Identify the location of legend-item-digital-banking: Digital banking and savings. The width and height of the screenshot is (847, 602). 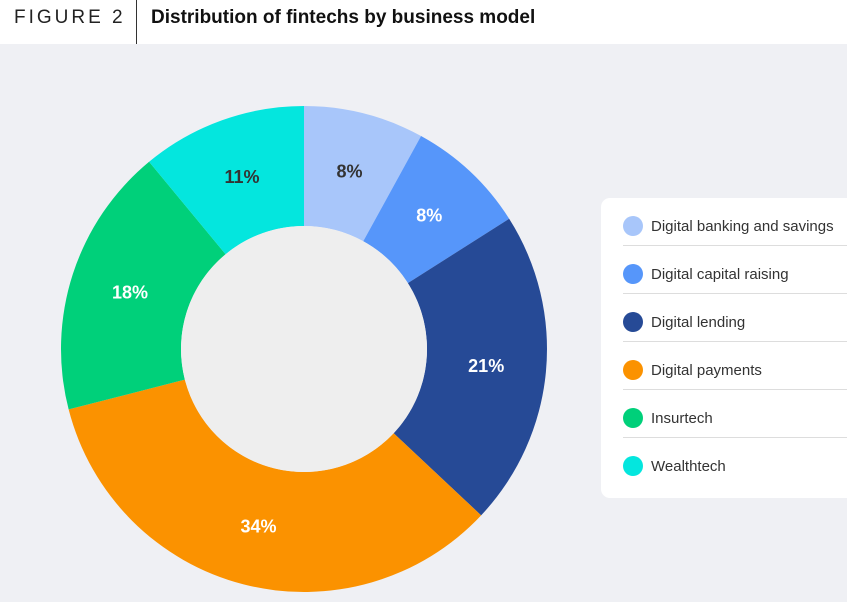
(735, 222).